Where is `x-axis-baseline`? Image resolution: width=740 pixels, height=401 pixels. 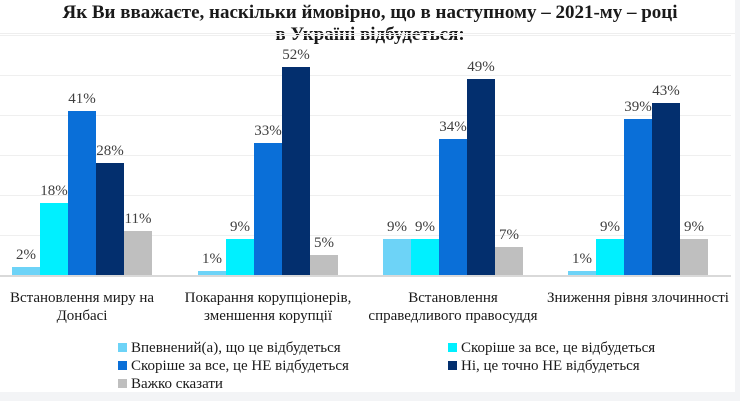 x-axis-baseline is located at coordinates (365, 276).